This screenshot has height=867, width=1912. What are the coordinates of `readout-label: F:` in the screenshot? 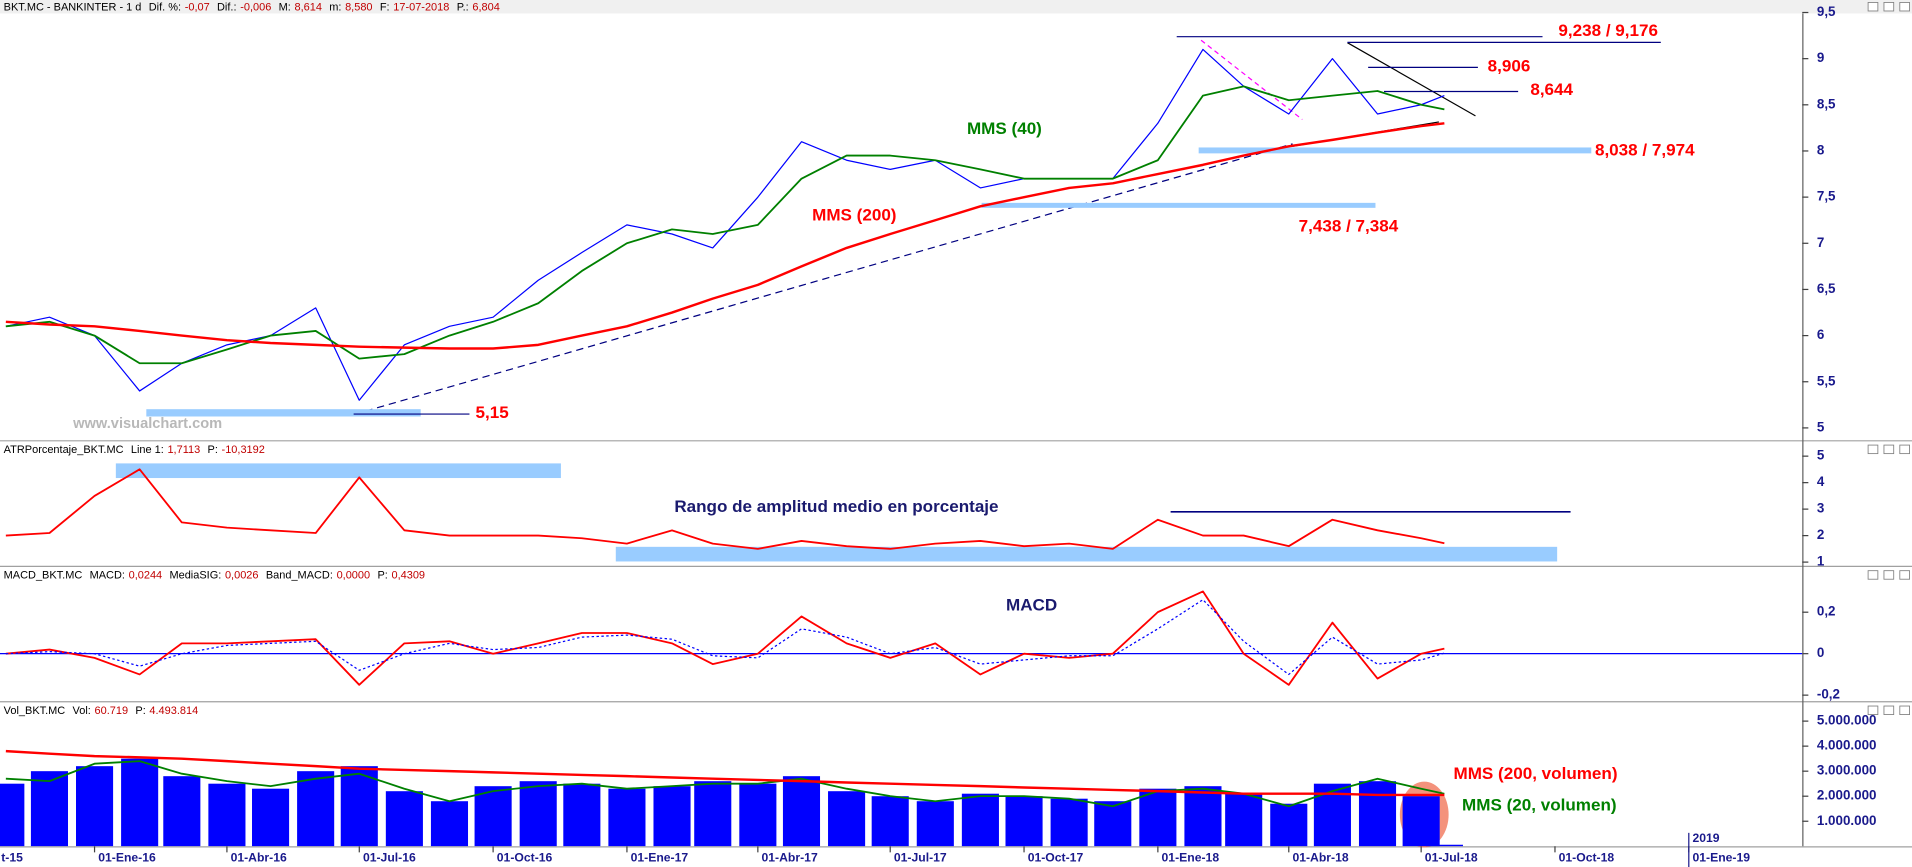 It's located at (385, 7).